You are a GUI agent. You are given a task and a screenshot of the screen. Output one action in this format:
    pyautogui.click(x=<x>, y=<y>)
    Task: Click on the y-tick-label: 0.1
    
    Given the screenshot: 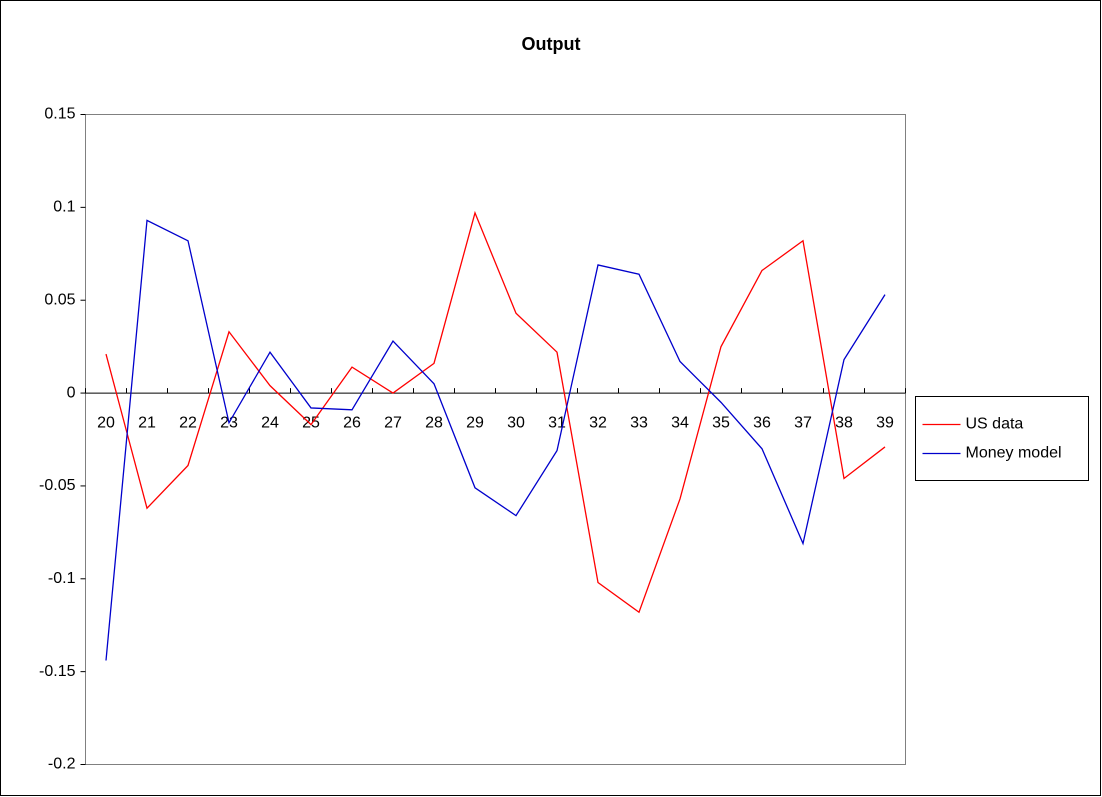 What is the action you would take?
    pyautogui.click(x=64, y=207)
    